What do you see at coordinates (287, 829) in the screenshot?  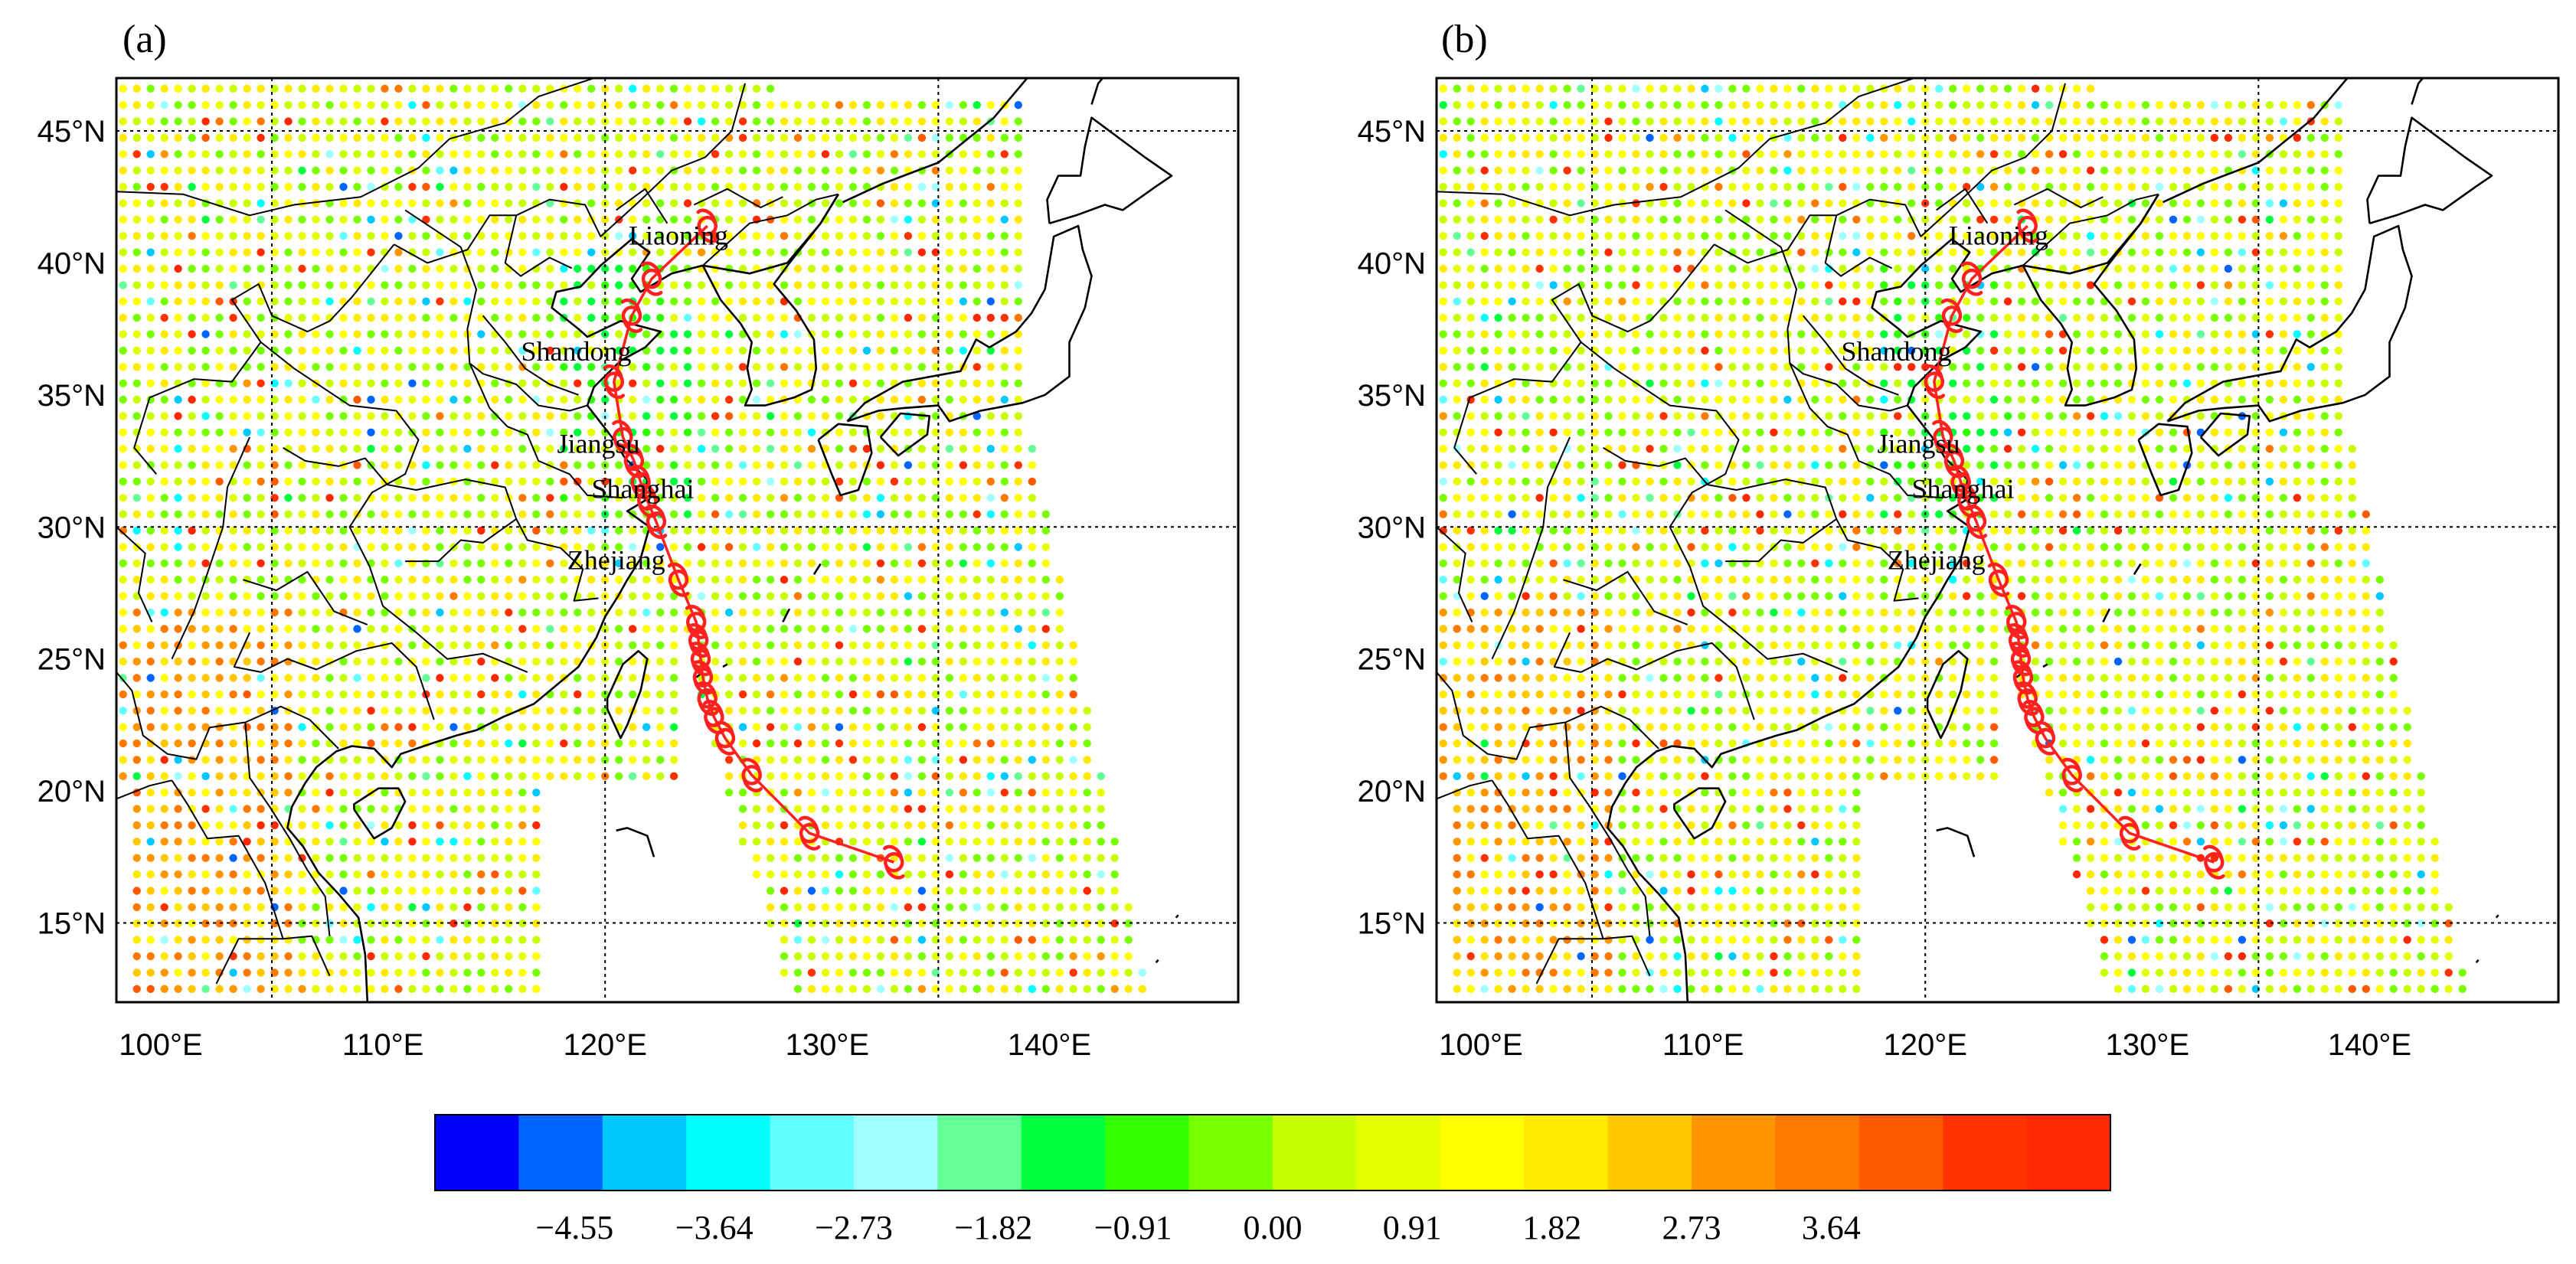 I see `border-line` at bounding box center [287, 829].